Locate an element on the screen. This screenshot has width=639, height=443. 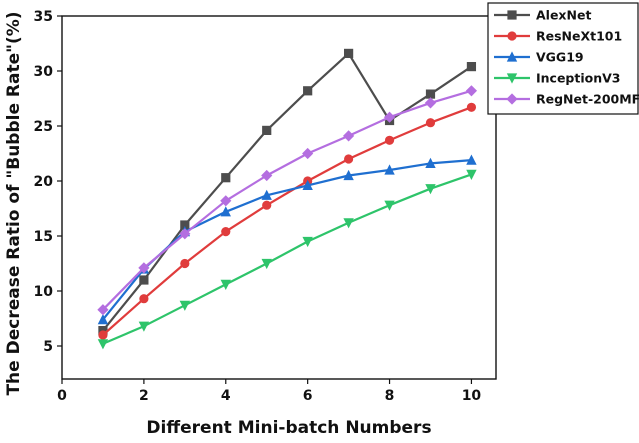
legend-item: InceptionV3 is located at coordinates (557, 78).